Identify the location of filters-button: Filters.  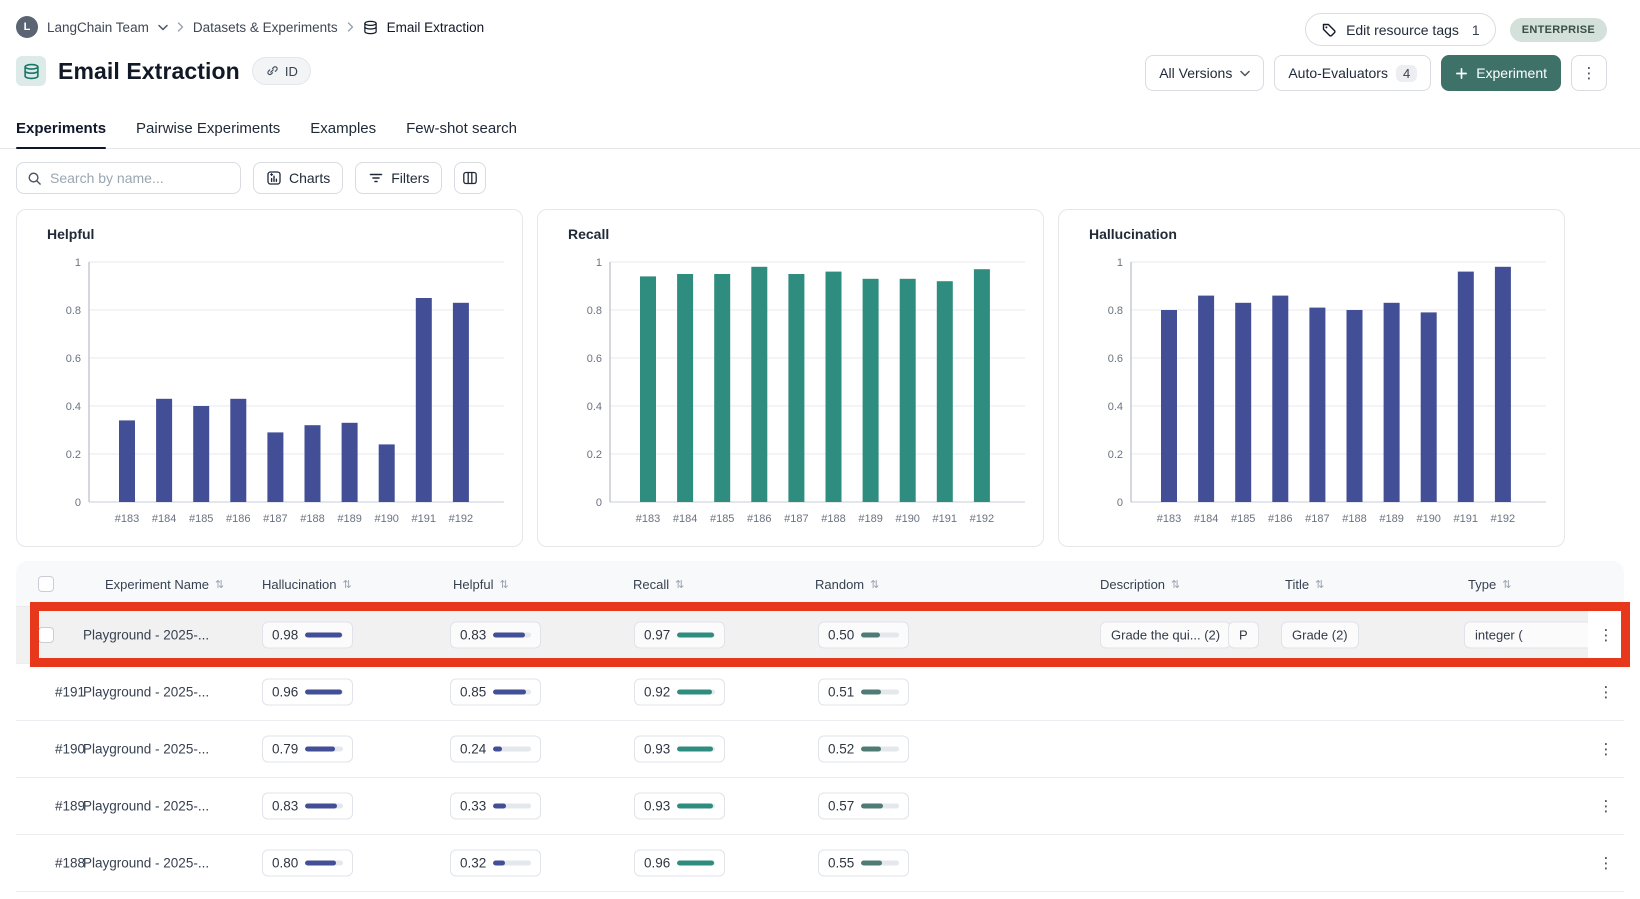
(399, 178).